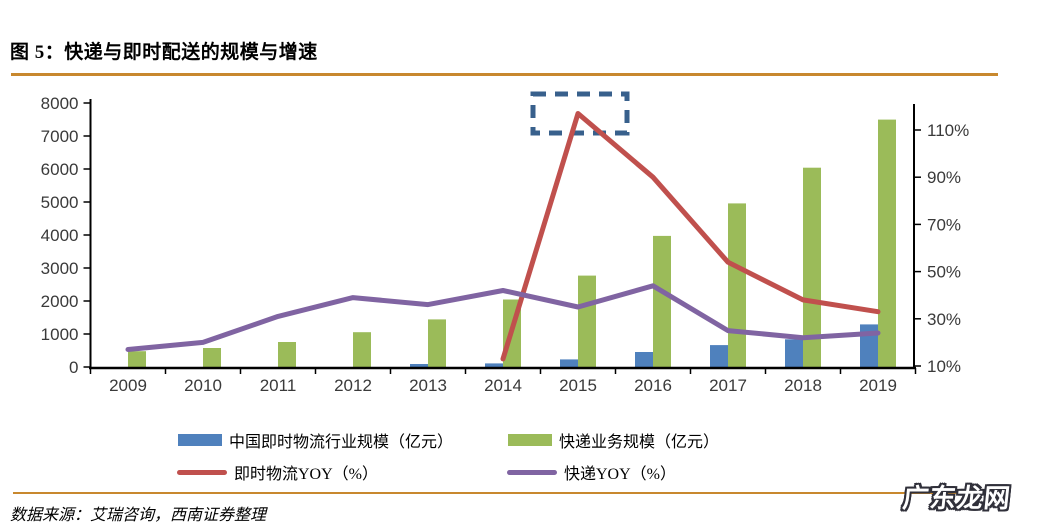 Image resolution: width=1039 pixels, height=527 pixels. What do you see at coordinates (60, 268) in the screenshot?
I see `y-axis-left-label: 3000` at bounding box center [60, 268].